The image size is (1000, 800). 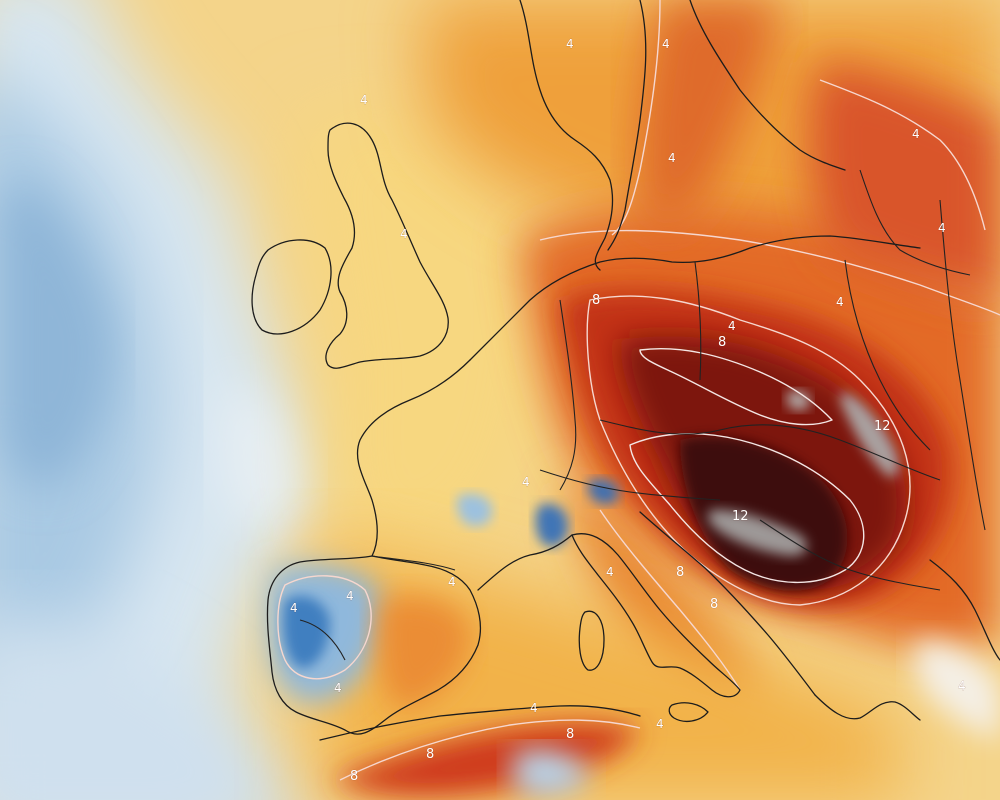 I want to click on warm-iberia-east, so click(x=424, y=653).